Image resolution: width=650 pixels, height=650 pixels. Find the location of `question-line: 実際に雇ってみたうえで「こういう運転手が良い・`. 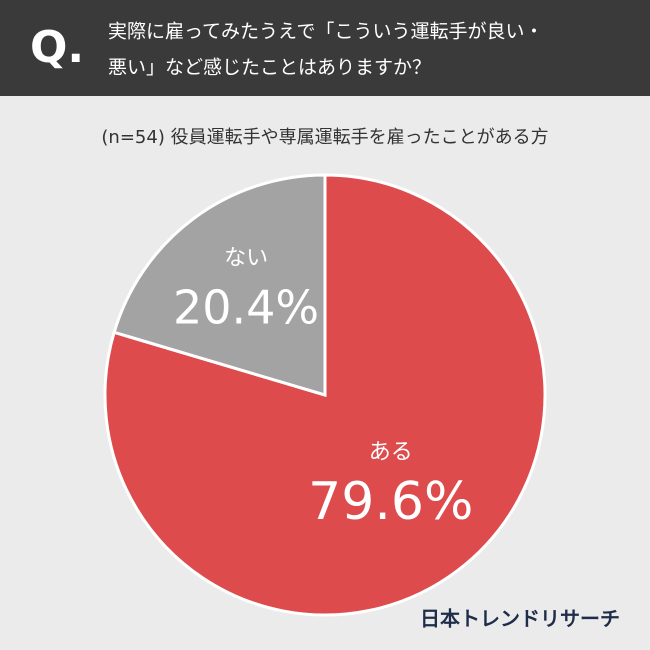

question-line: 実際に雇ってみたうえで「こういう運転手が良い・ is located at coordinates (325, 32).